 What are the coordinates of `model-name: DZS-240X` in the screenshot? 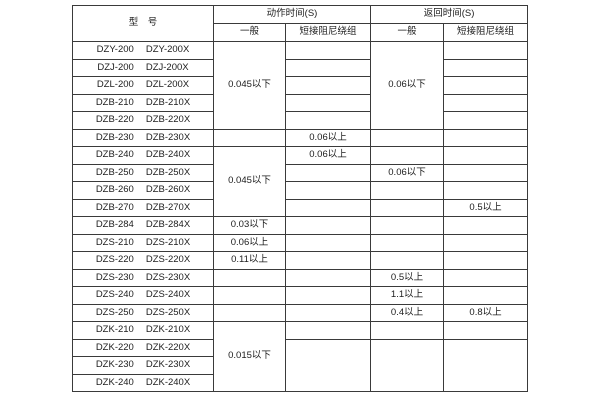 It's located at (168, 295).